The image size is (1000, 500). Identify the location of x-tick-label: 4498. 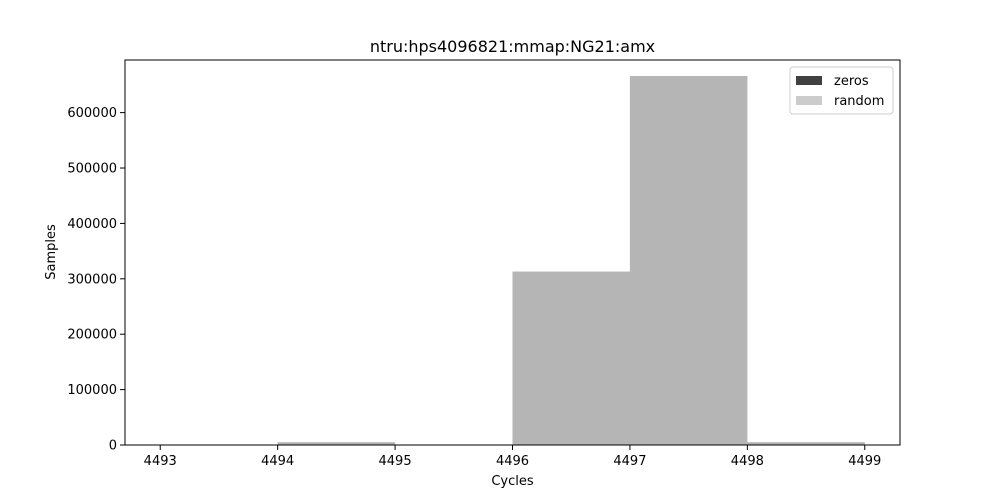
(747, 461).